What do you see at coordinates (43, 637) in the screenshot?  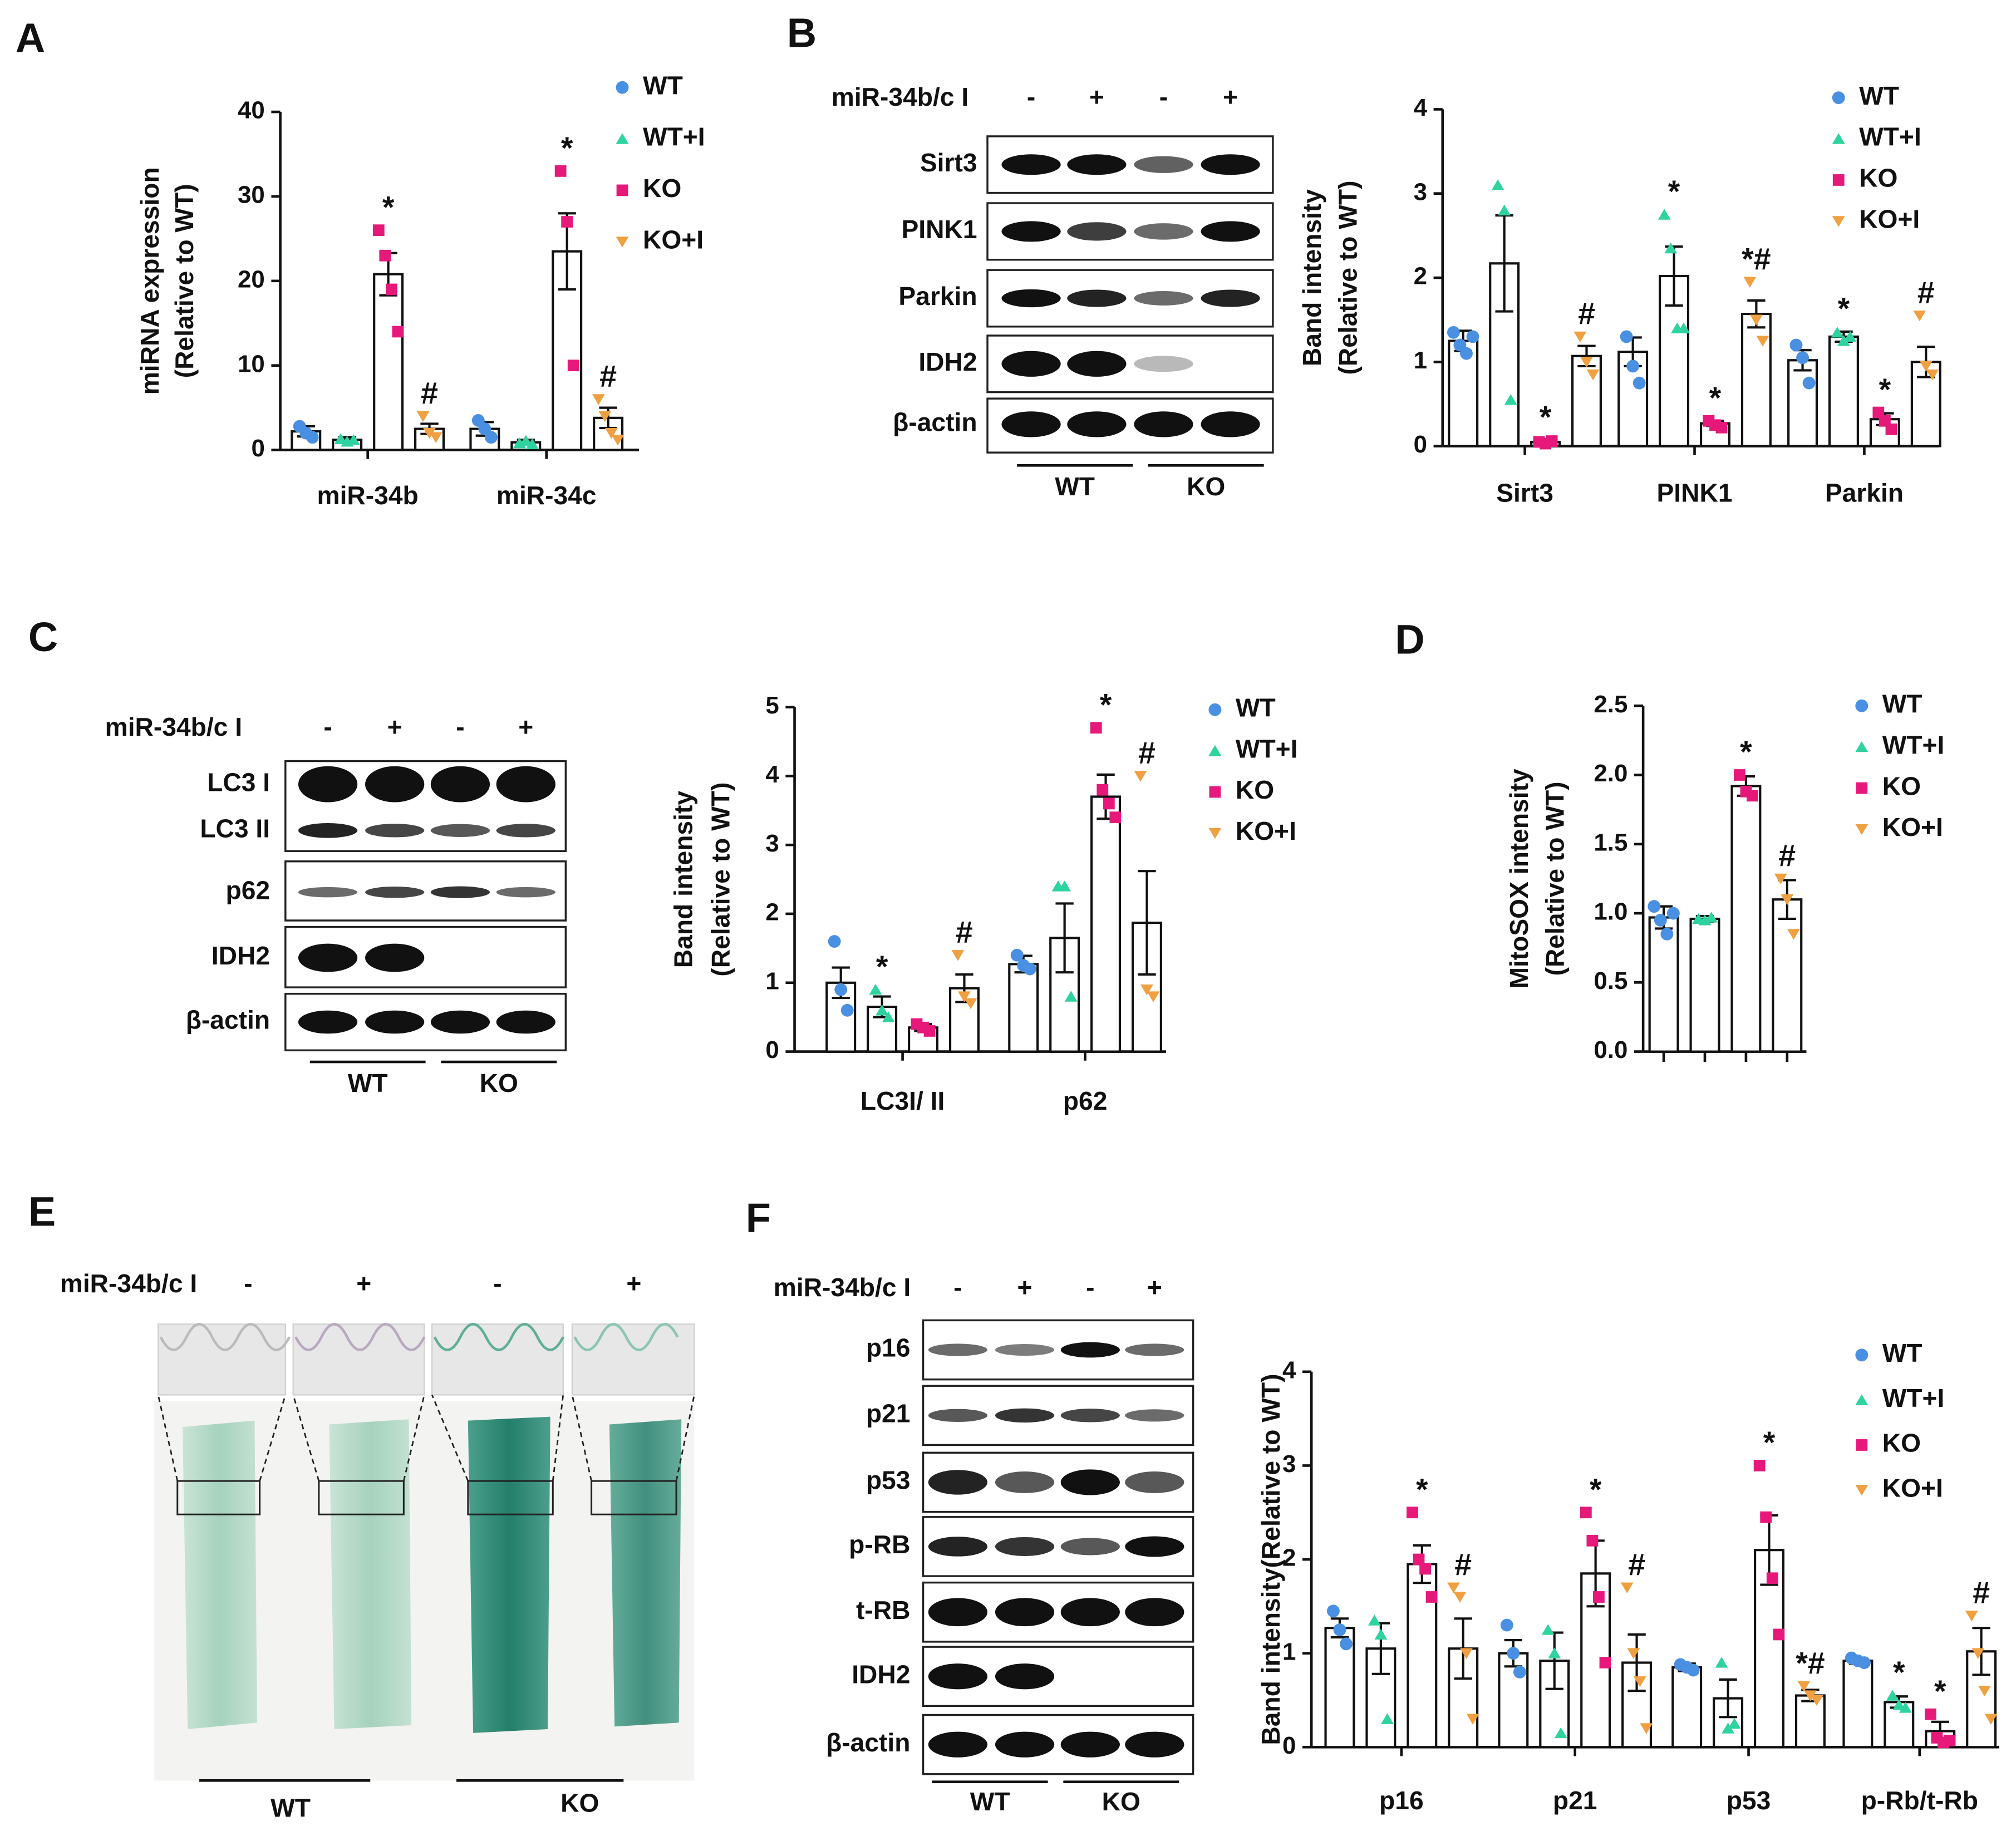 I see `panel-letter: C` at bounding box center [43, 637].